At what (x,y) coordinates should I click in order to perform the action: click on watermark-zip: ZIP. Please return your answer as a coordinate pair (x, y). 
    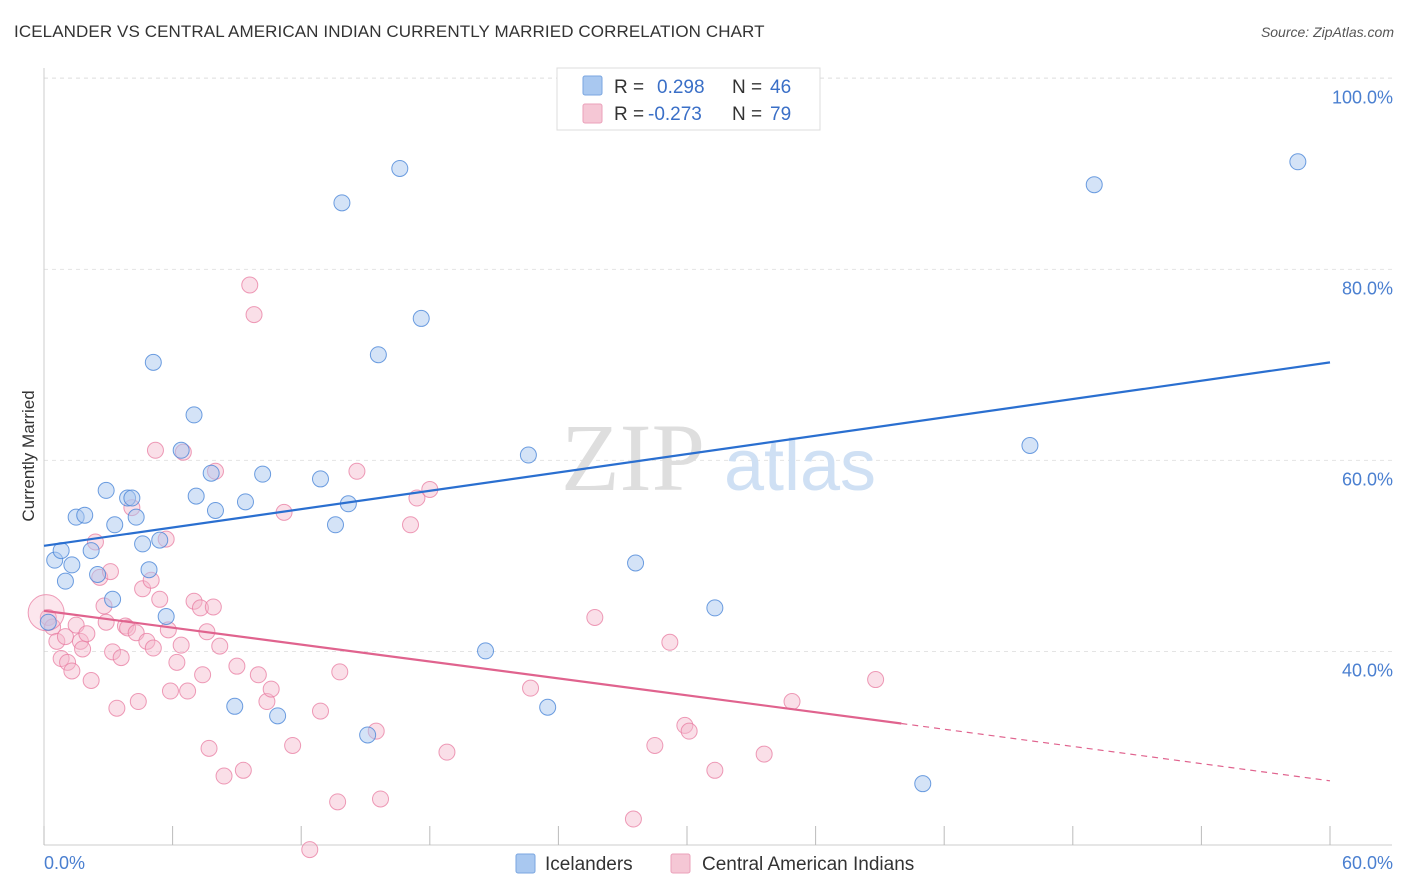
    Looking at the image, I should click on (633, 457).